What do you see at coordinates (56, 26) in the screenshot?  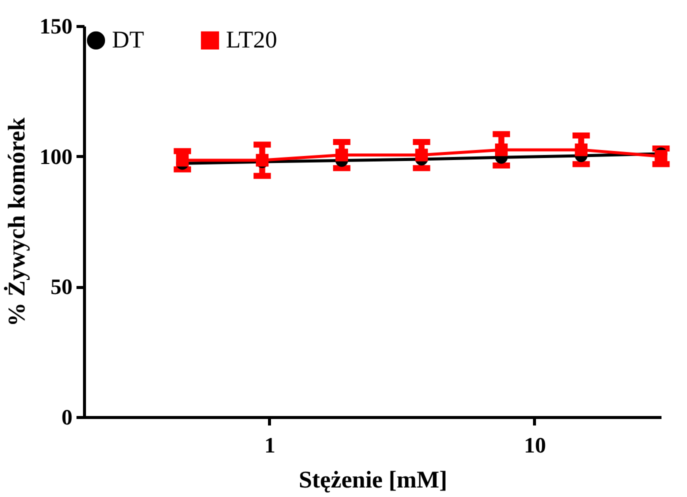 I see `y-tick-label: 150` at bounding box center [56, 26].